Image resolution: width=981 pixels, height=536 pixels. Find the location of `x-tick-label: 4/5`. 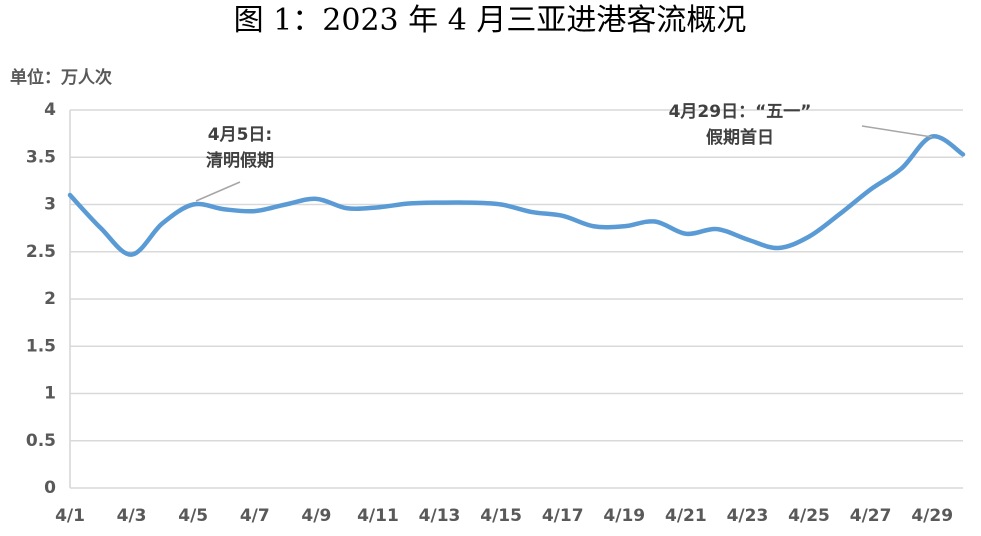

x-tick-label: 4/5 is located at coordinates (193, 516).